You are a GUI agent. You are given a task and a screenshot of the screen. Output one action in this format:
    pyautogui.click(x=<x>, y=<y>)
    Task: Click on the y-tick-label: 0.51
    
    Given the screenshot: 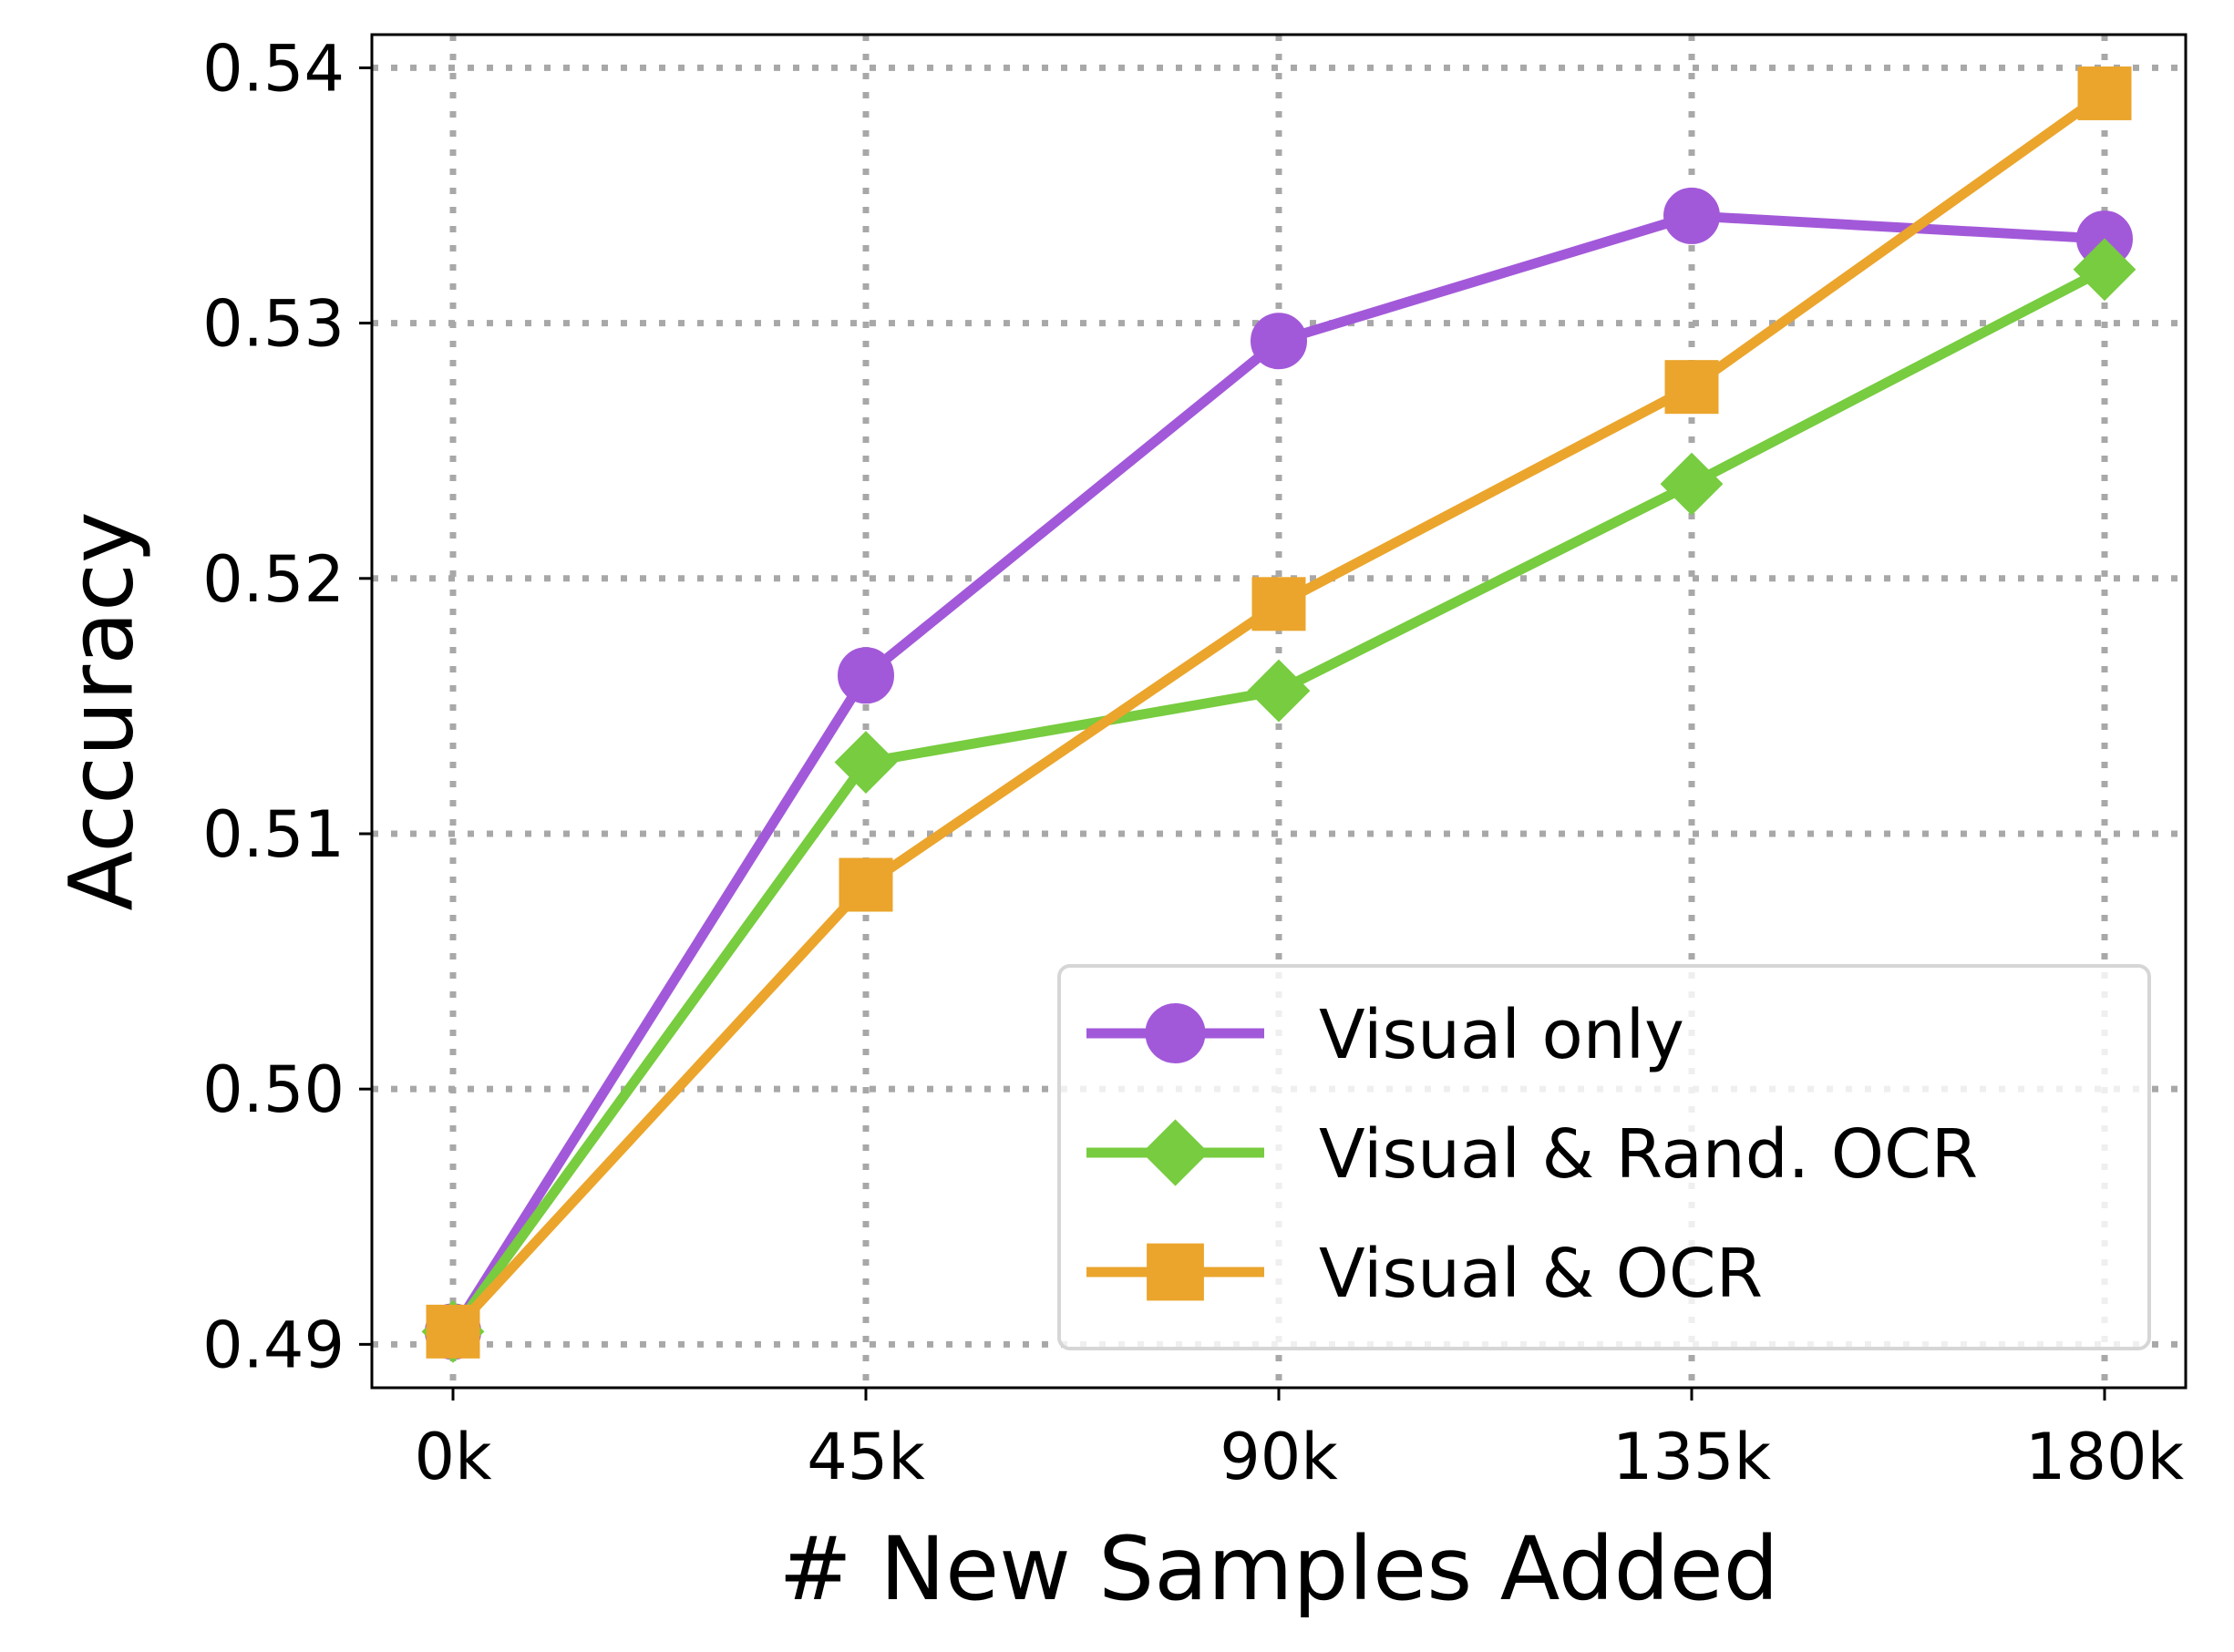 What is the action you would take?
    pyautogui.click(x=273, y=834)
    